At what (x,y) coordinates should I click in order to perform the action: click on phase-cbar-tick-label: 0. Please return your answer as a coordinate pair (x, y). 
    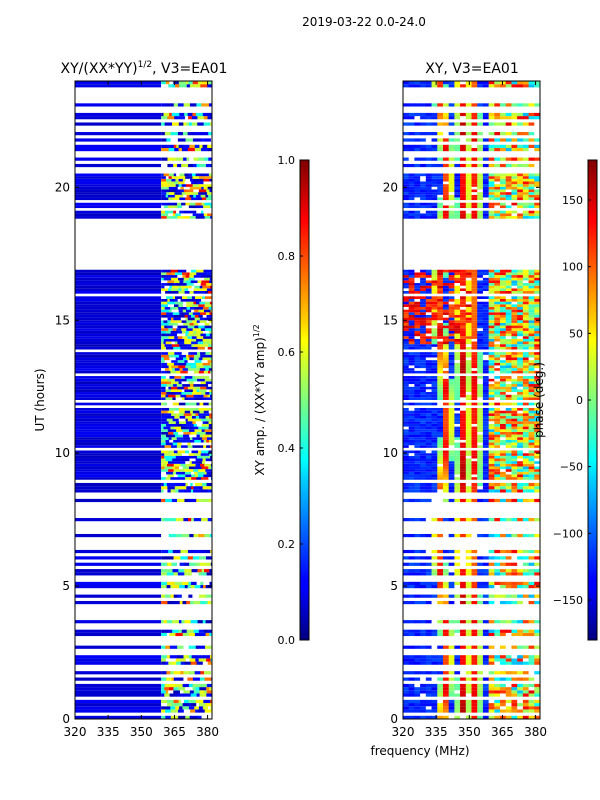
    Looking at the image, I should click on (579, 400).